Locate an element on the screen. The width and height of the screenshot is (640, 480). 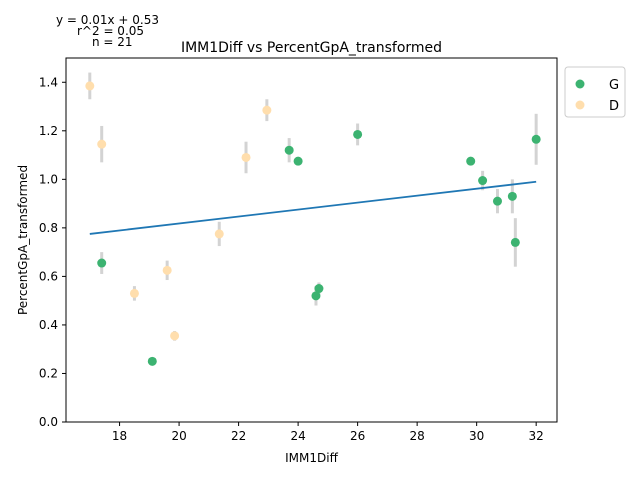
x-axis-label: IMM1Diff is located at coordinates (311, 458).